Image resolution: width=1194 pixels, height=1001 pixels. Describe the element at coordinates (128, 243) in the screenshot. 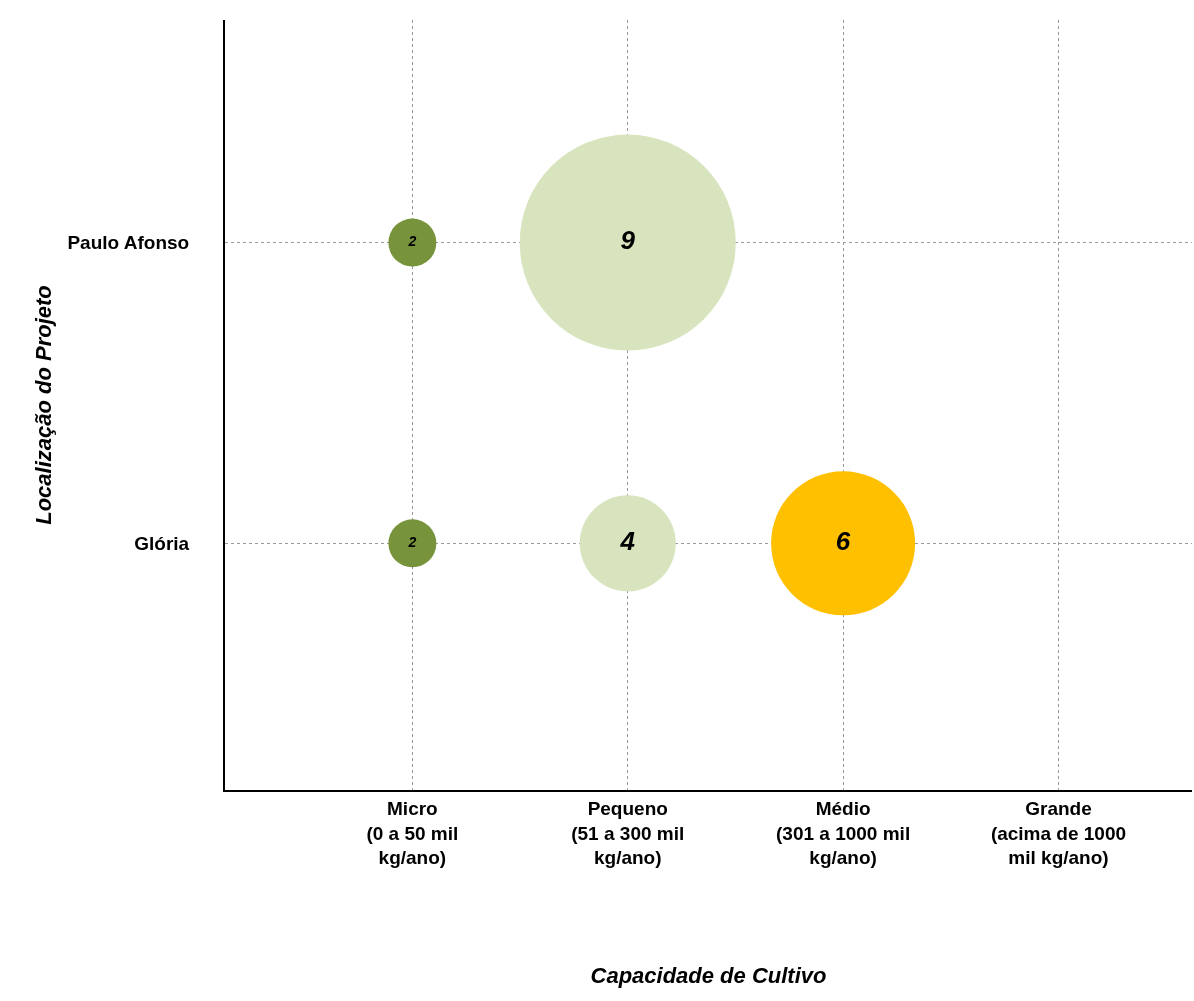

I see `category-label: Paulo Afonso` at that location.